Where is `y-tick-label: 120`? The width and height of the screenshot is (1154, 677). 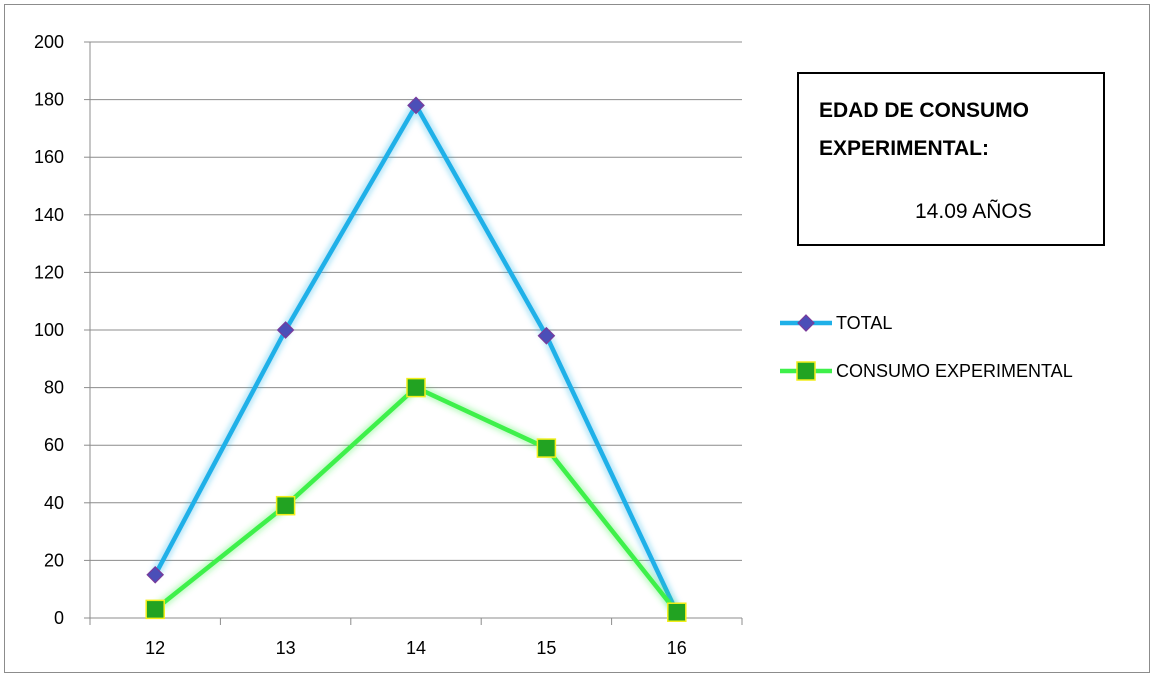 y-tick-label: 120 is located at coordinates (49, 272).